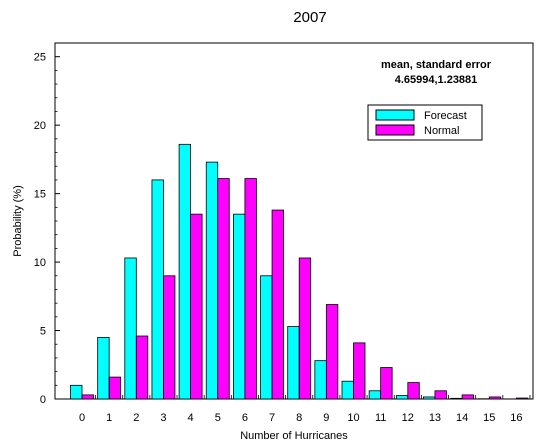 This screenshot has height=445, width=545. Describe the element at coordinates (136, 418) in the screenshot. I see `x-tick-label-2: 2` at that location.